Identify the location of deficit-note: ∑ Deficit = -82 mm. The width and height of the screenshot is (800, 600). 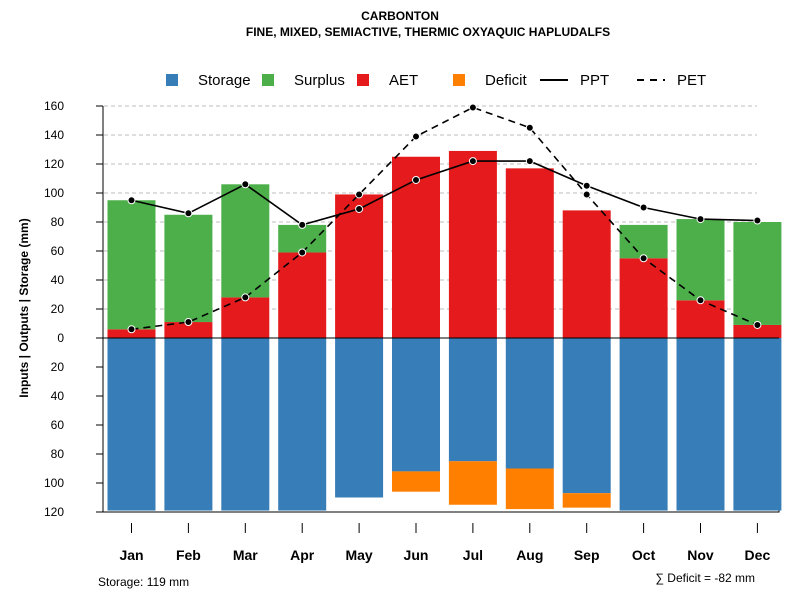
(705, 578).